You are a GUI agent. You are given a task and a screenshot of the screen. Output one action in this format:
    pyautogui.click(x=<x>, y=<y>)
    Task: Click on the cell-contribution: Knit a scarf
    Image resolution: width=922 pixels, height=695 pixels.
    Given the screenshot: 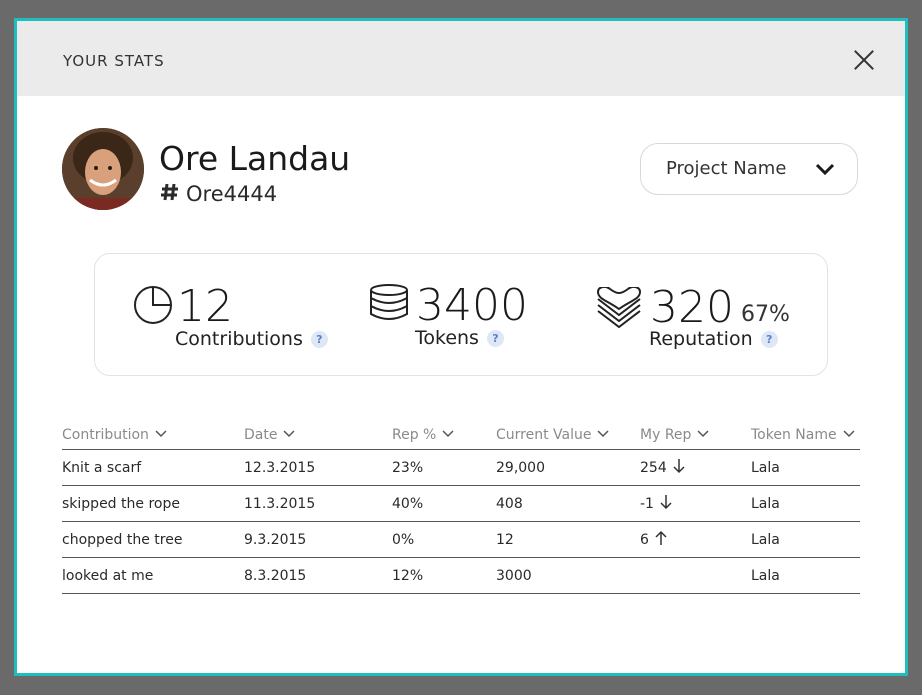 What is the action you would take?
    pyautogui.click(x=153, y=467)
    